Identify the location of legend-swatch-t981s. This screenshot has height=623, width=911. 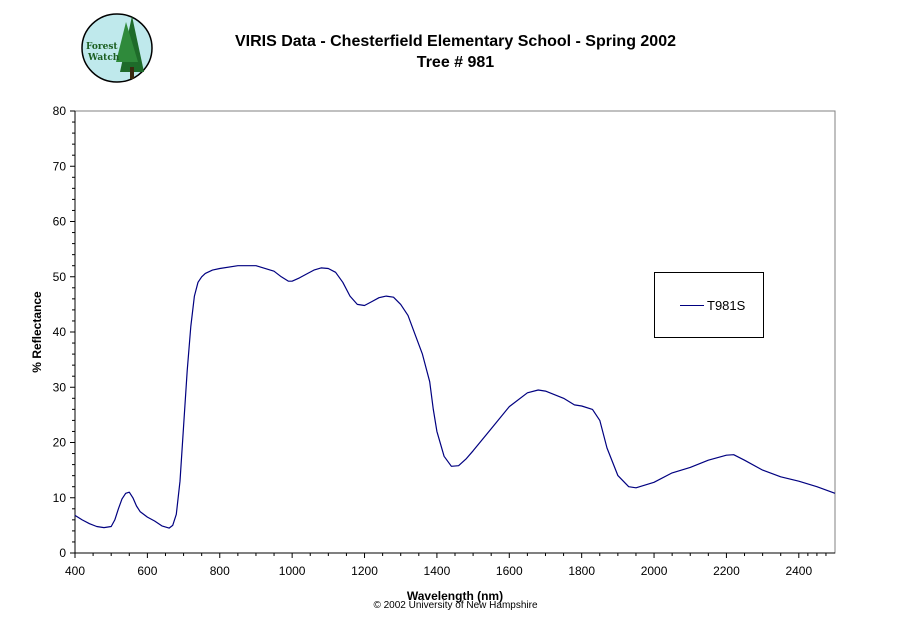
(692, 305).